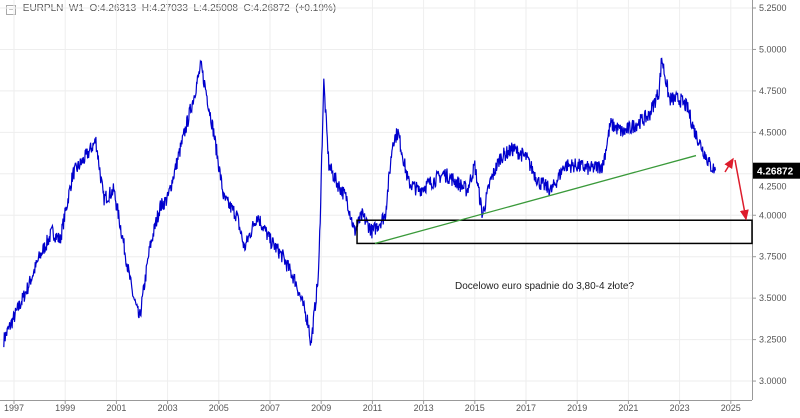 The image size is (800, 418). Describe the element at coordinates (773, 257) in the screenshot. I see `y-tick-label: 3.7500` at that location.